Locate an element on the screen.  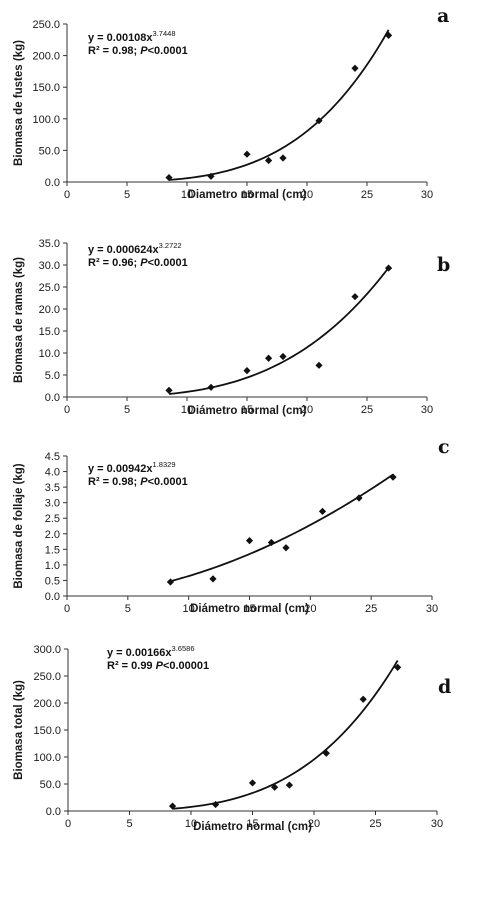
fit-equation: y = 0.00108x3.7448 is located at coordinates (132, 36).